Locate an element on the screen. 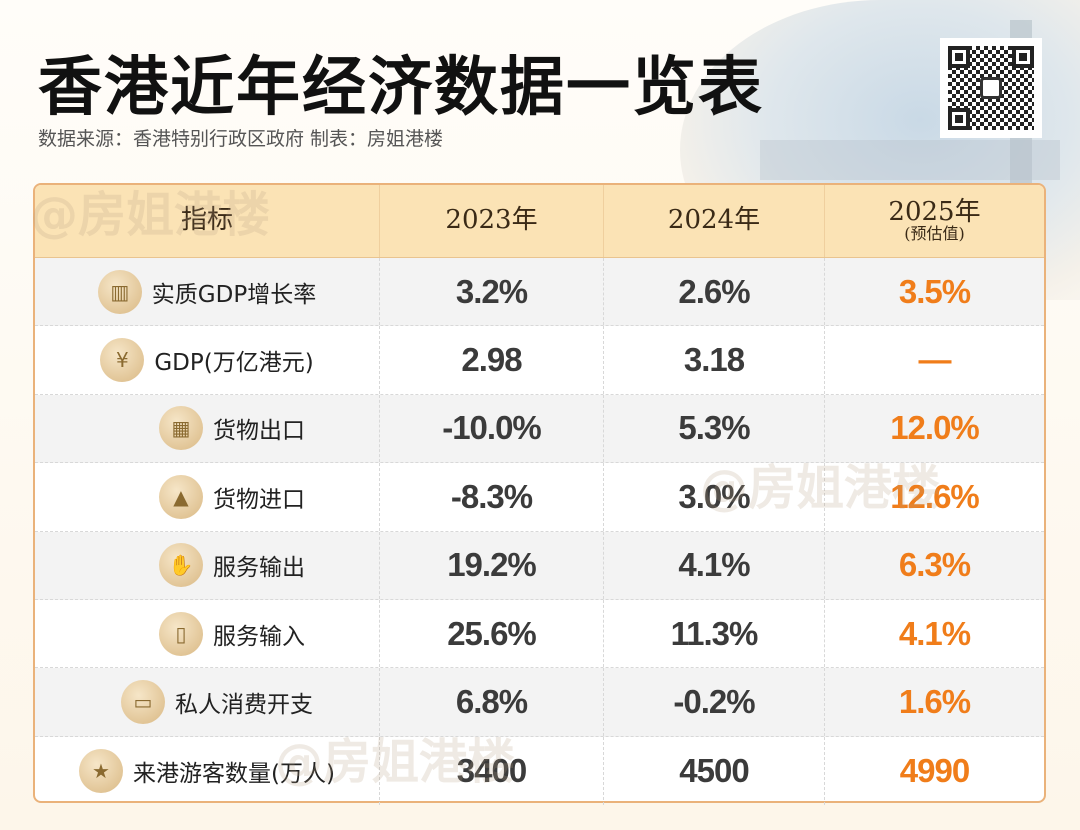 The height and width of the screenshot is (830, 1080). value-2025-text: 12.6% is located at coordinates (935, 496).